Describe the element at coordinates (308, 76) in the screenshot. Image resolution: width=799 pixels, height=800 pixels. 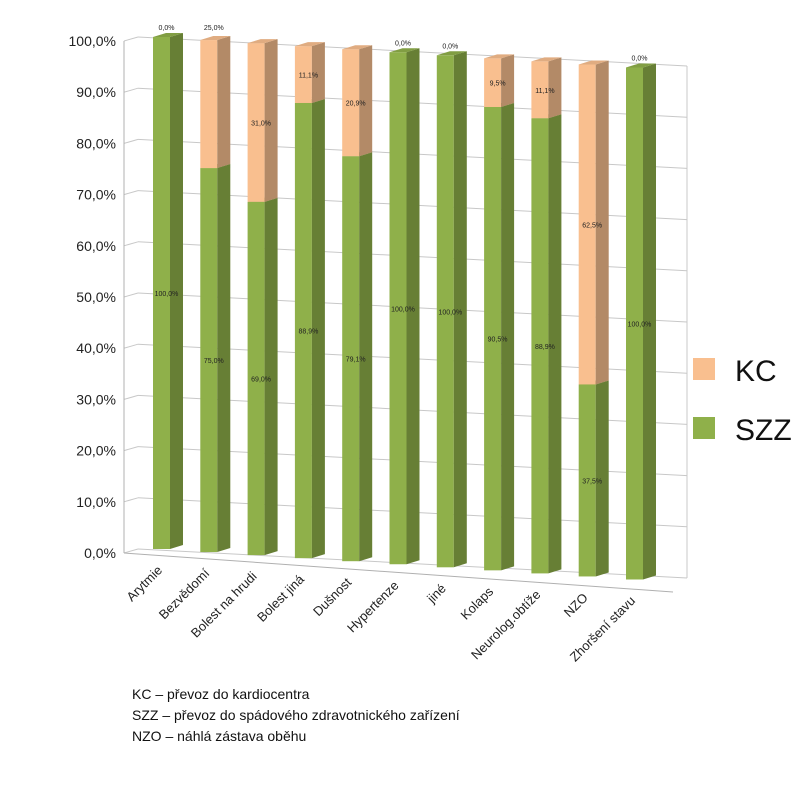
I see `data-label-kc: 11,1%` at that location.